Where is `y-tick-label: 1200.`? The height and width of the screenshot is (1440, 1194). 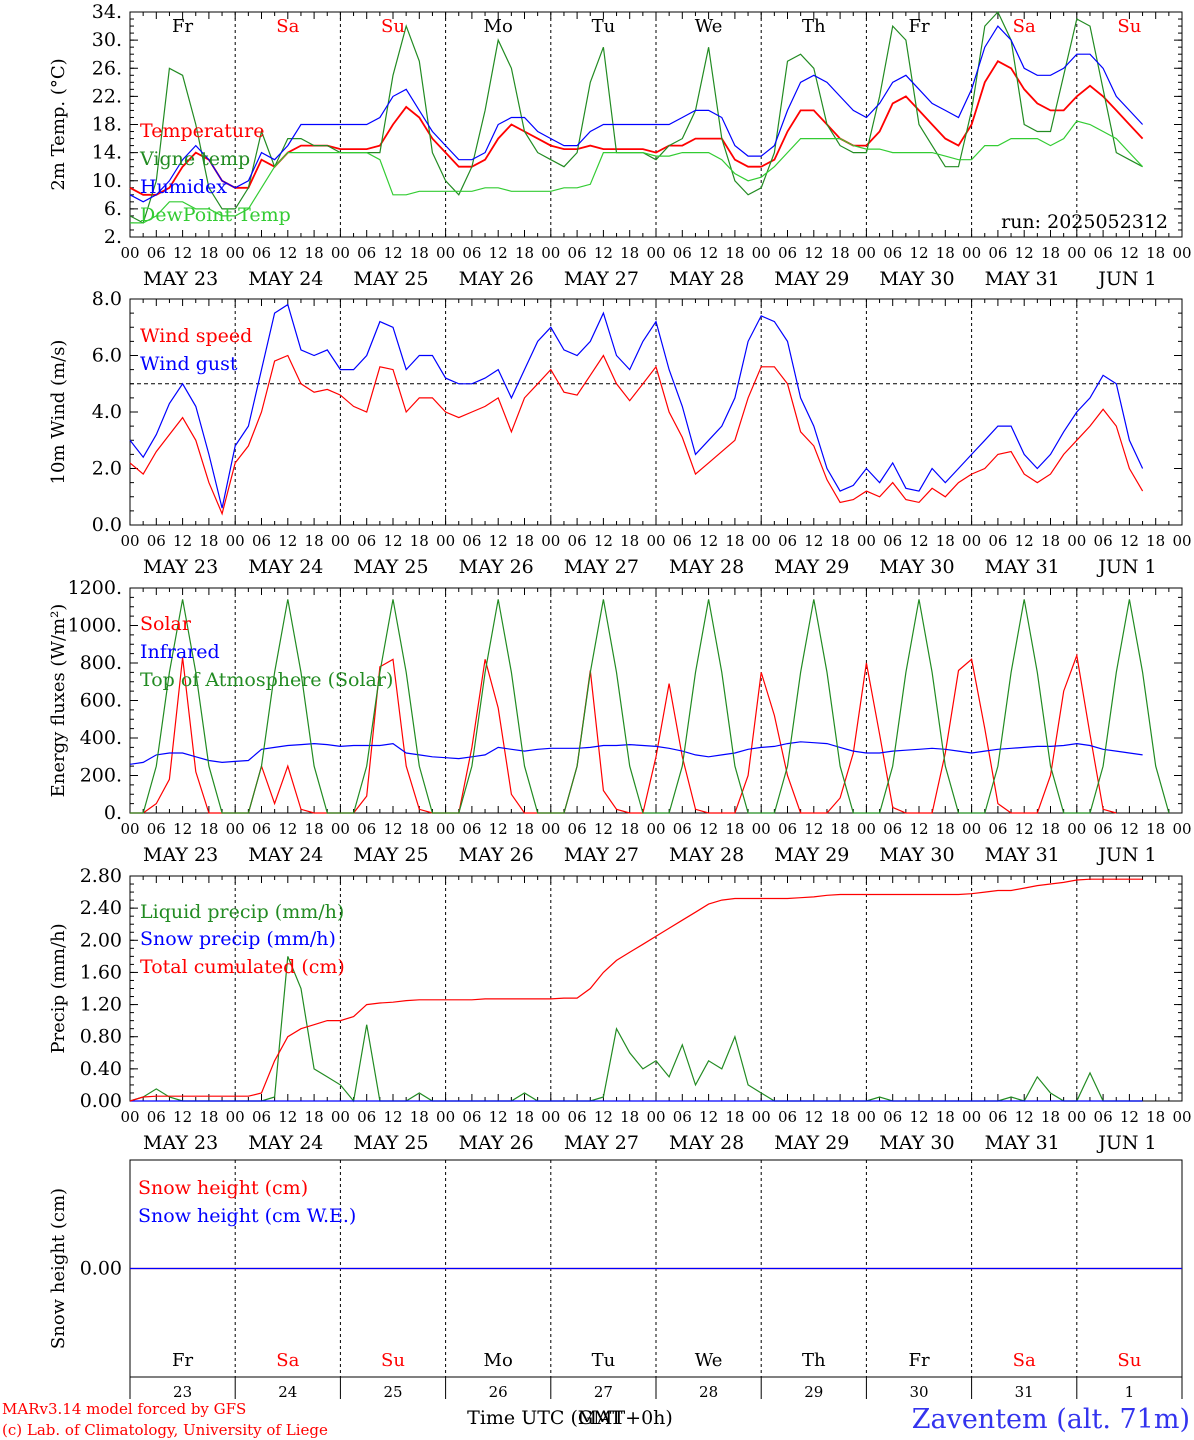 y-tick-label: 1200. is located at coordinates (95, 588).